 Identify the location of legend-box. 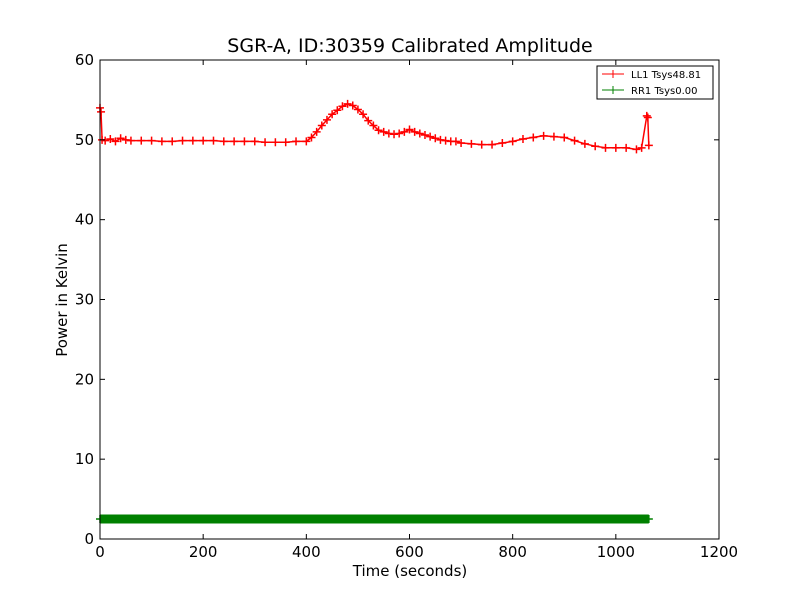
(655, 82).